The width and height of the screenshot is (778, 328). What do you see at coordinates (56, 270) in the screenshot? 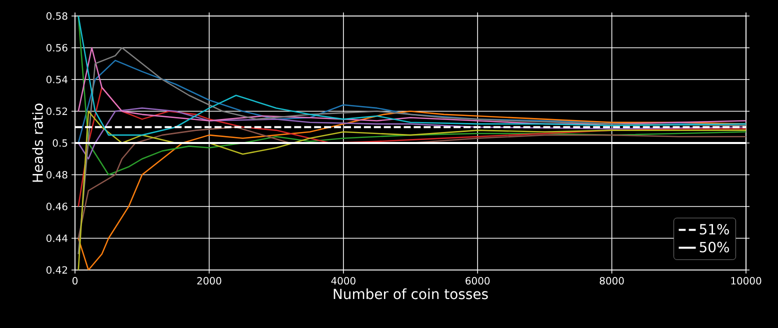
I see `y-tick-label: 0.42` at bounding box center [56, 270].